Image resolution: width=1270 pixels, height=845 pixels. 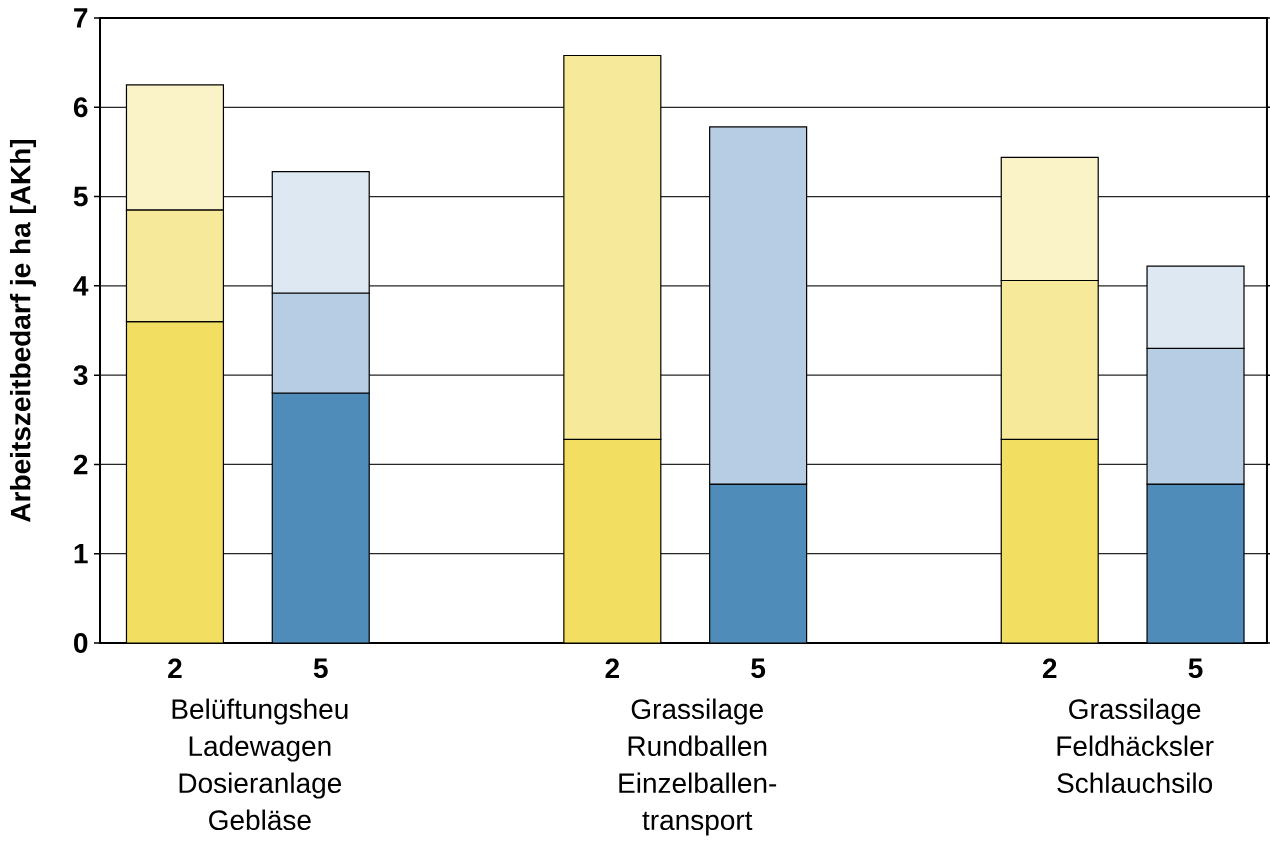 What do you see at coordinates (81, 286) in the screenshot?
I see `y-tick-label: 4` at bounding box center [81, 286].